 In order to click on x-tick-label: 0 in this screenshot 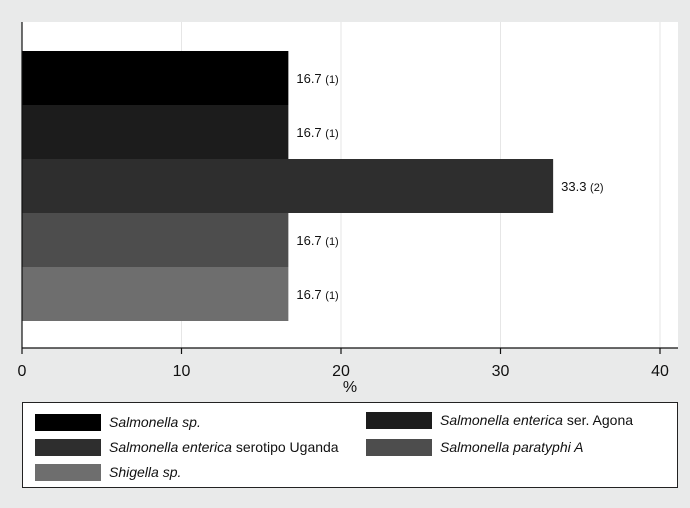, I will do `click(22, 371)`.